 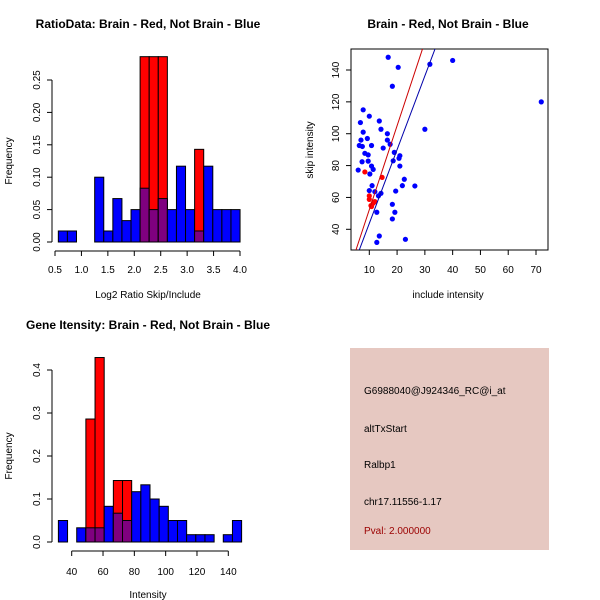 I want to click on y-tick-label: 0.20, so click(x=37, y=112).